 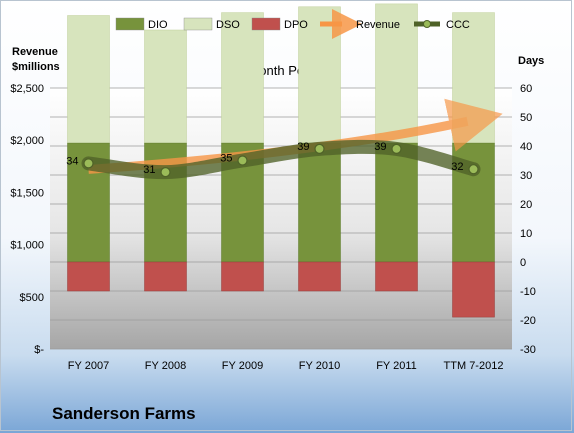 I want to click on right-tick-label: 30, so click(x=526, y=176).